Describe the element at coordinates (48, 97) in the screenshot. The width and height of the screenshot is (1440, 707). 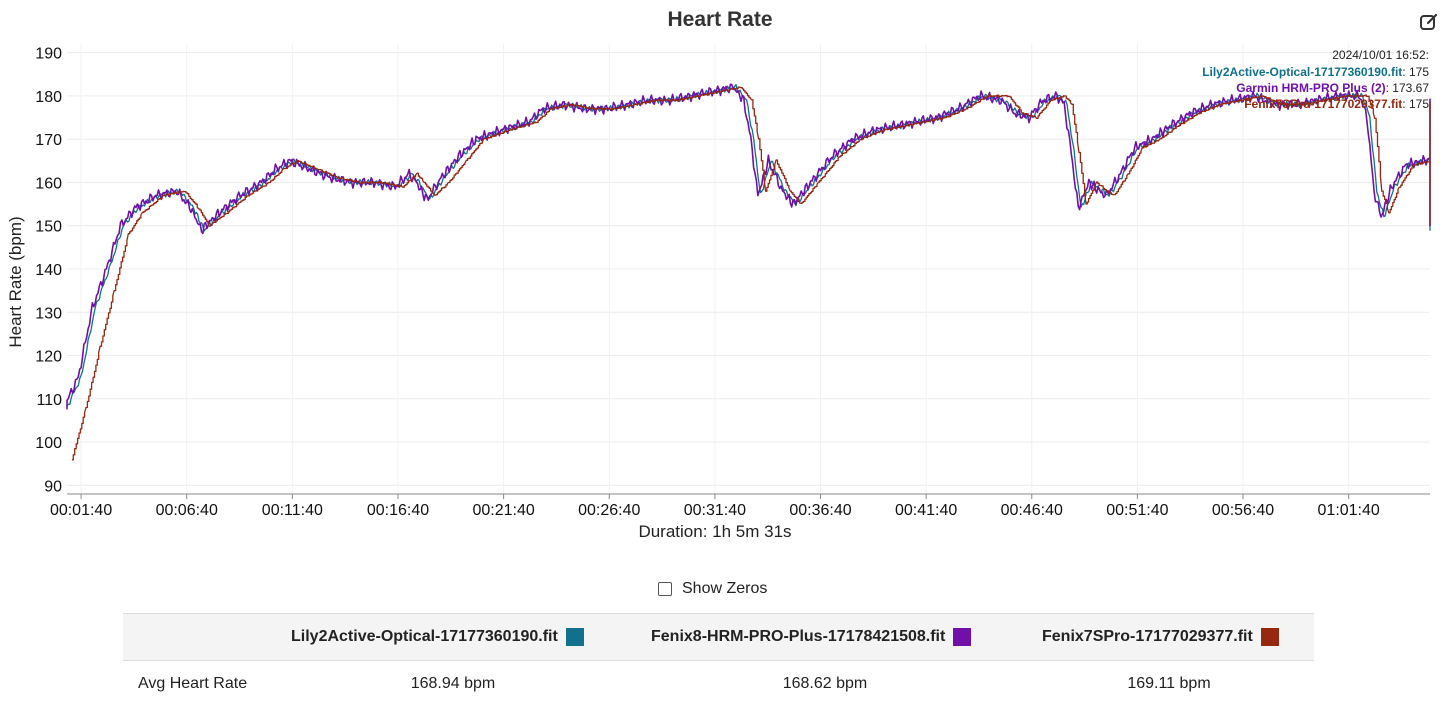
I see `y-tick-label: 180` at that location.